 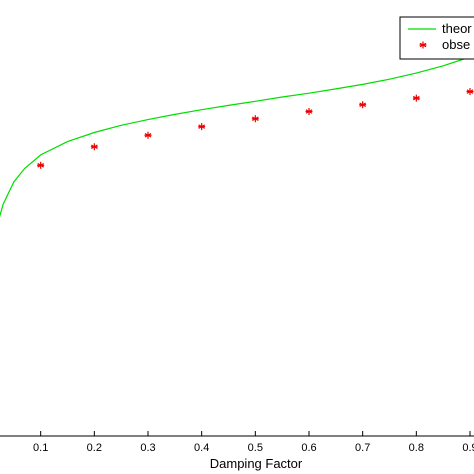 I want to click on legend-box, so click(x=436, y=38).